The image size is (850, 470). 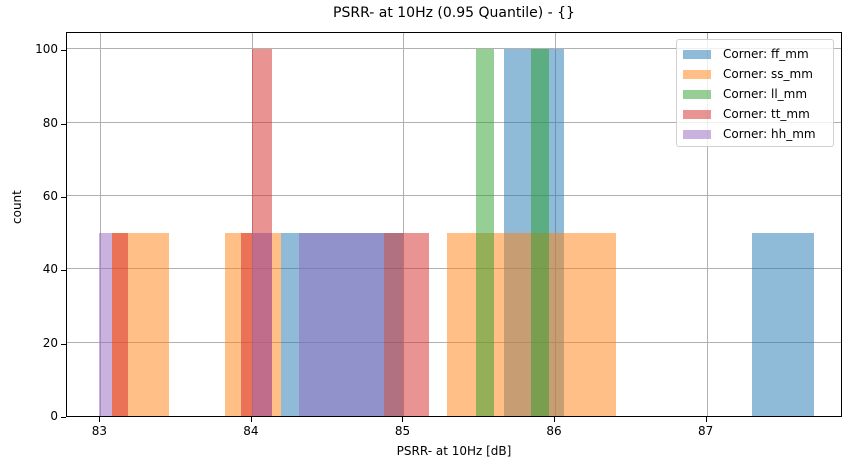 I want to click on x-tick-label: 83, so click(x=99, y=431).